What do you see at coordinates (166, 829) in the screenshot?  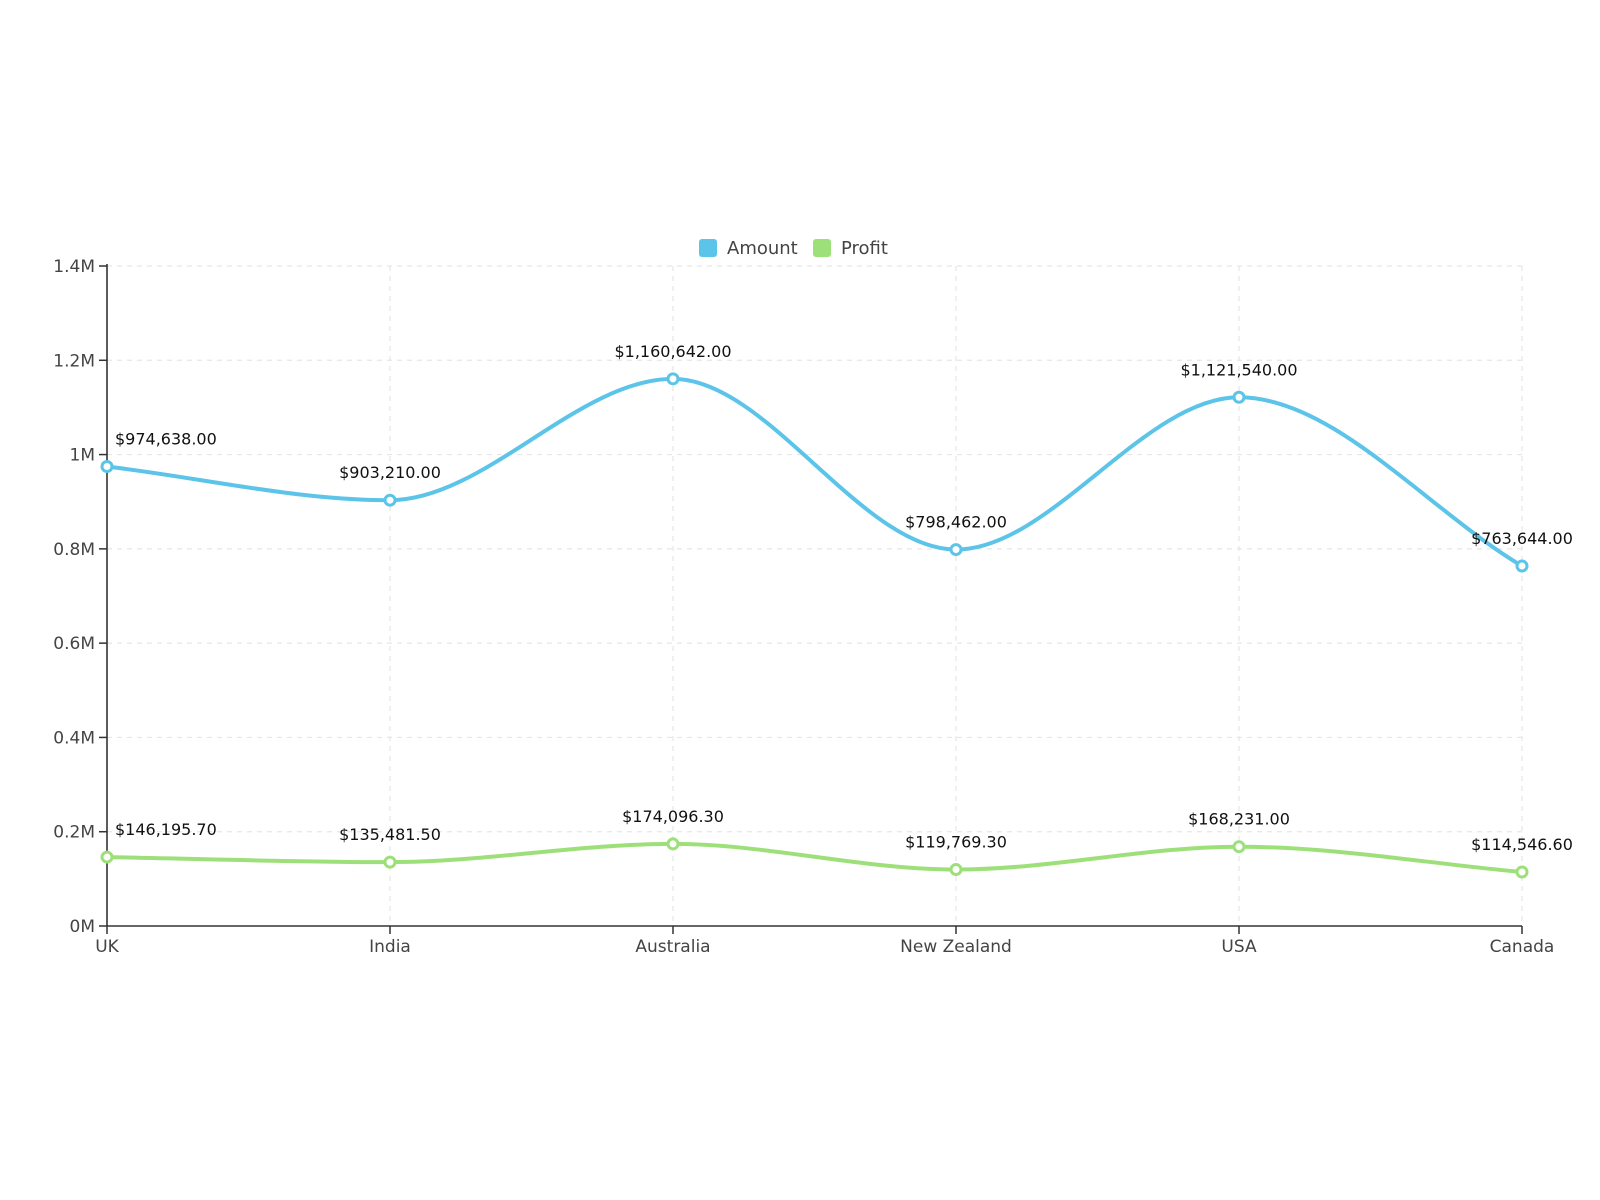 I see `data-label-profit: $146,195.70` at bounding box center [166, 829].